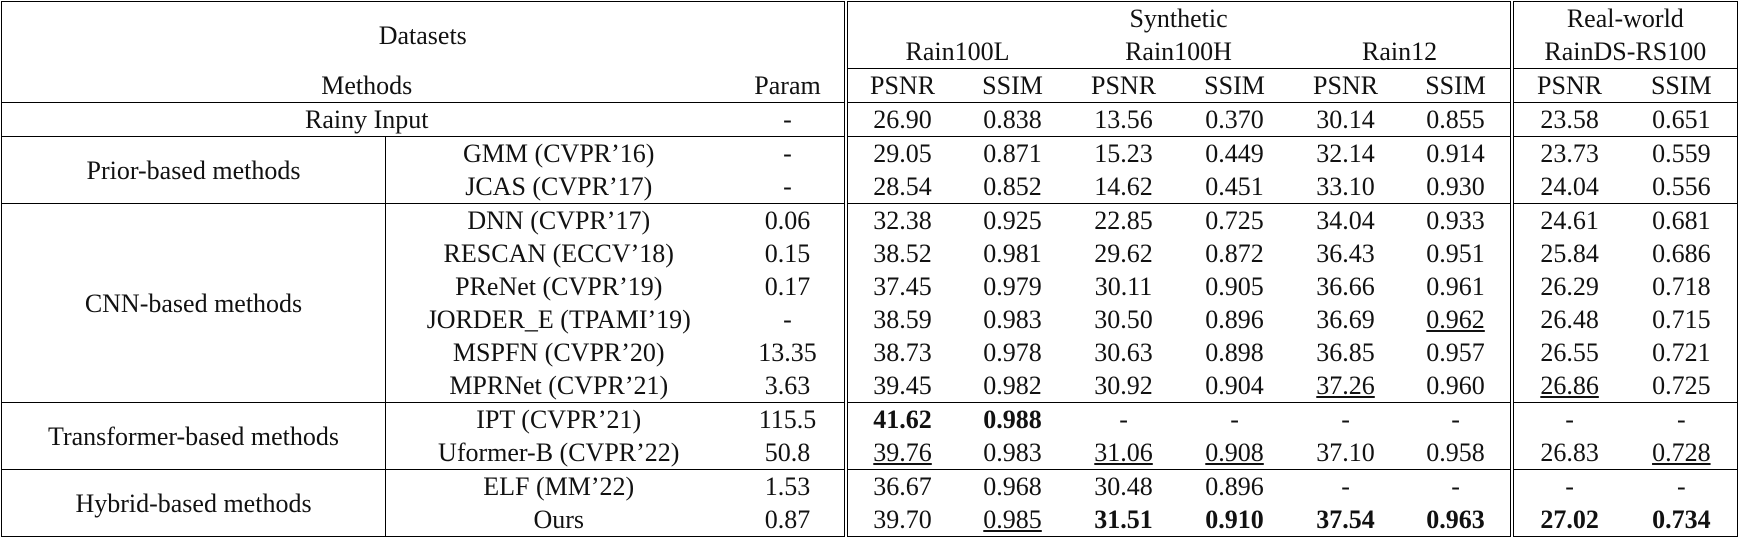 The width and height of the screenshot is (1738, 555). I want to click on metric-value: 0.951, so click(1455, 253).